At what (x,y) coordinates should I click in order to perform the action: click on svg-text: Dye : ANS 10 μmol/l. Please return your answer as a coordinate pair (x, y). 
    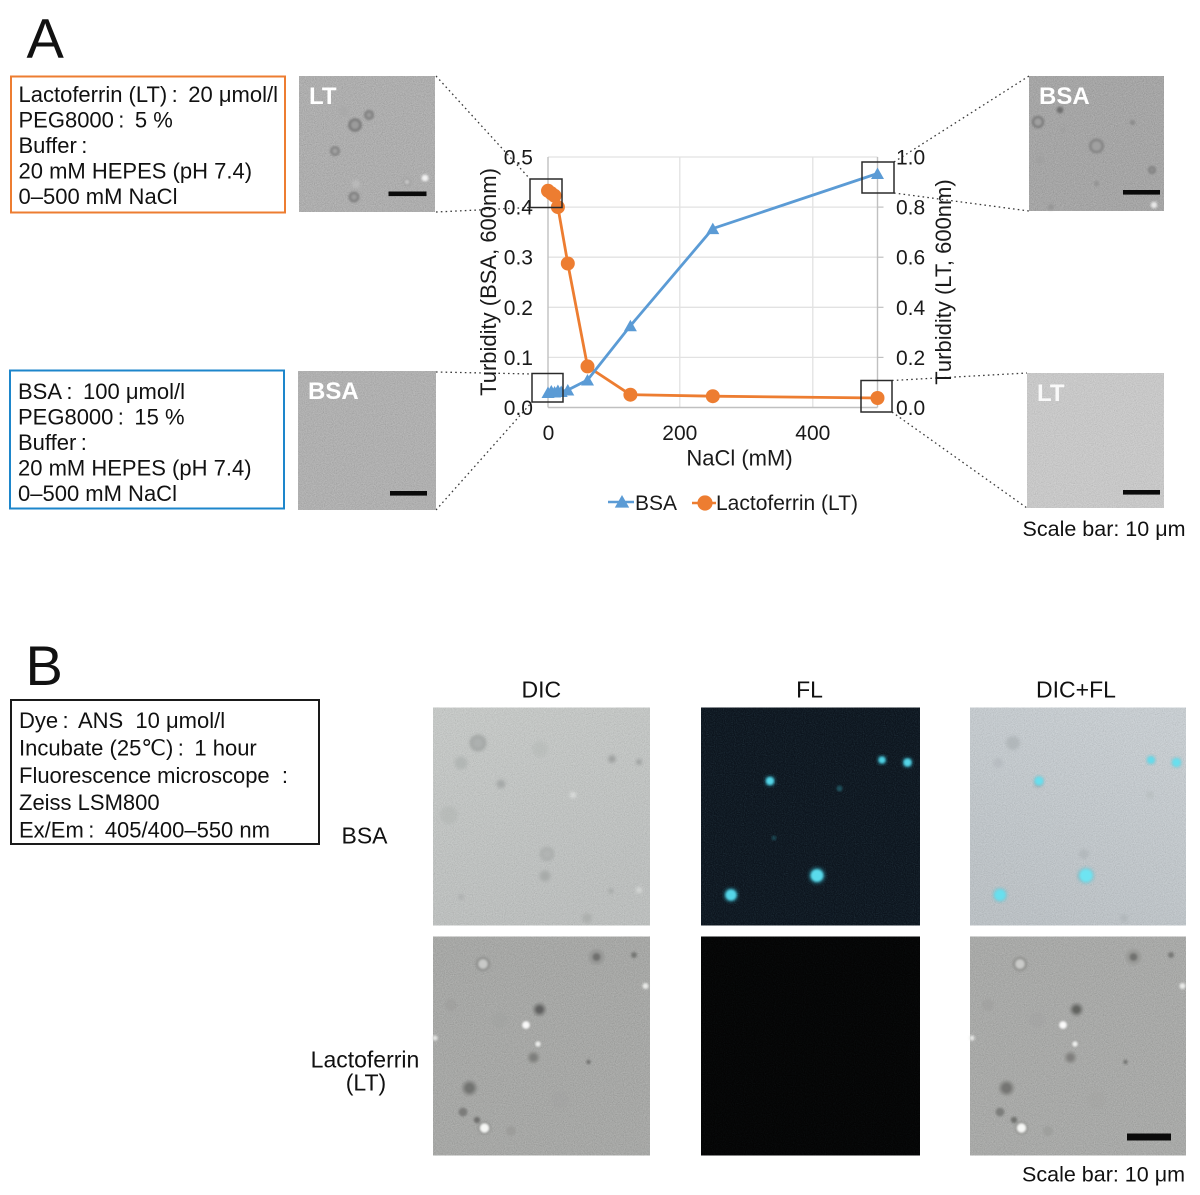
    Looking at the image, I should click on (122, 720).